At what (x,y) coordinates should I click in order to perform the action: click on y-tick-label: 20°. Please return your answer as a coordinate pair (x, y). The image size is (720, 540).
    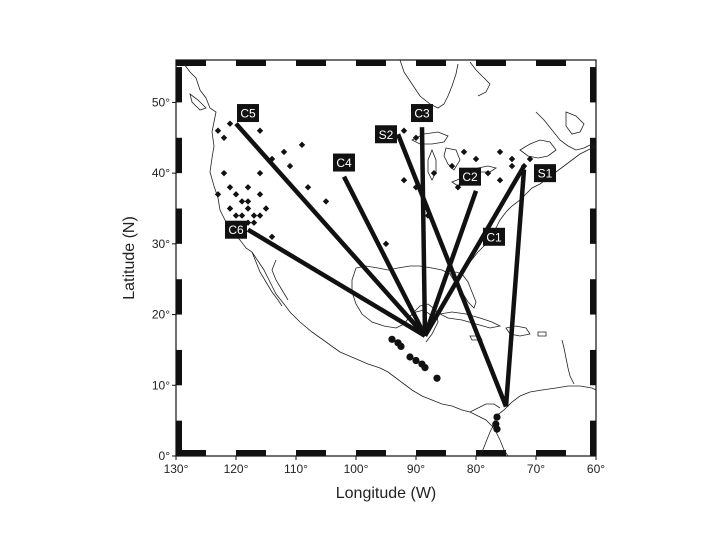
    Looking at the image, I should click on (161, 315).